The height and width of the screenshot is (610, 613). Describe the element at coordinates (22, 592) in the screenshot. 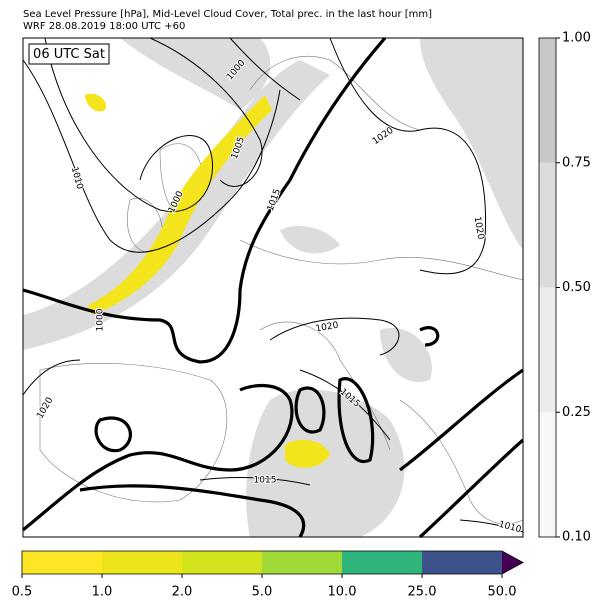

I see `colorbar-tick-label: 0.5` at that location.